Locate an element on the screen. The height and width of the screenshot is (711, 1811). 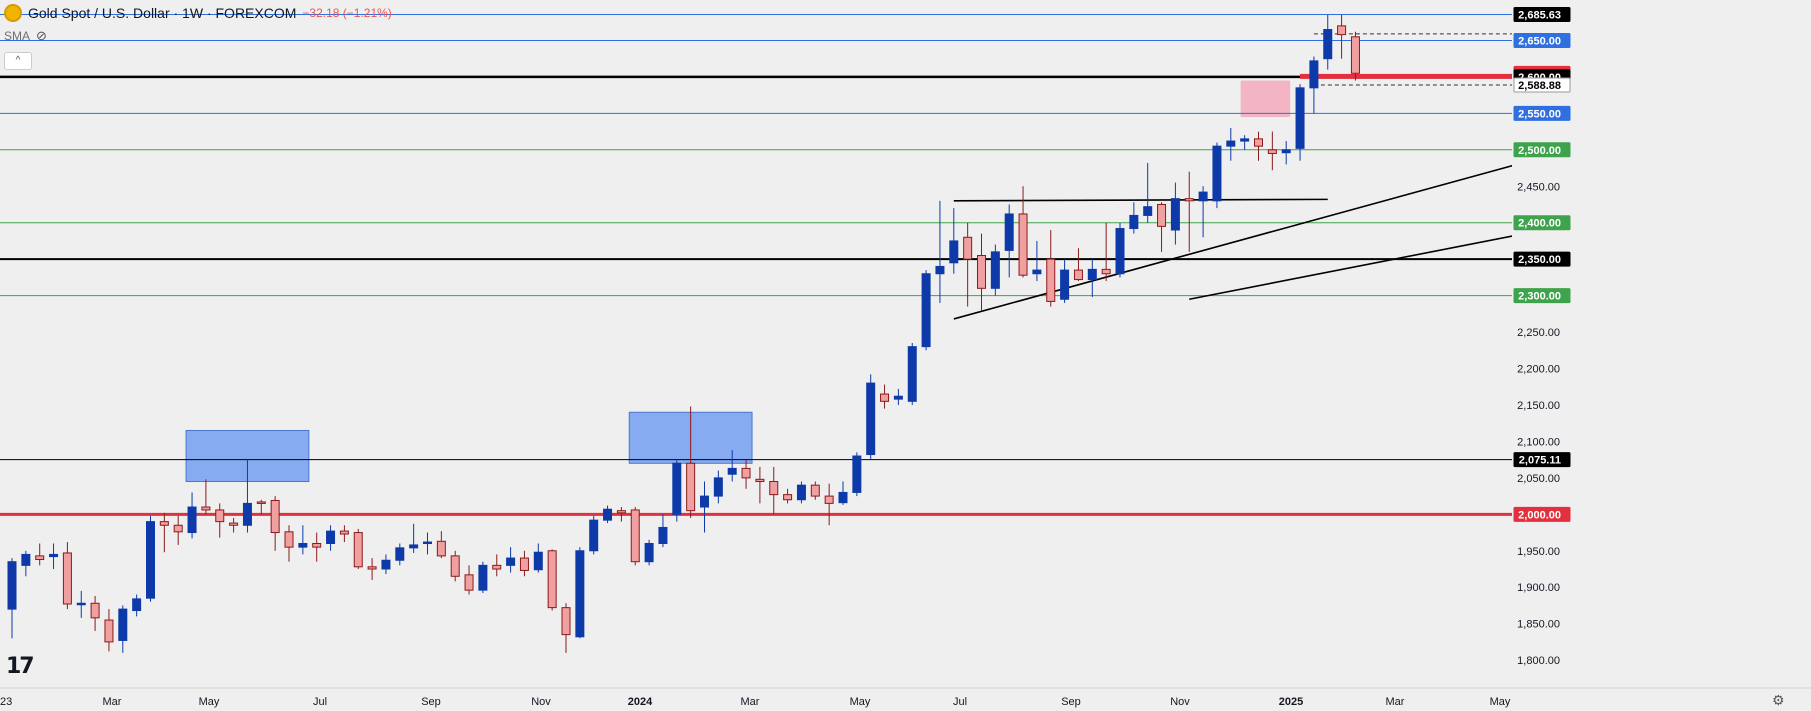
y-tick-label: 2,450.00 is located at coordinates (1538, 187).